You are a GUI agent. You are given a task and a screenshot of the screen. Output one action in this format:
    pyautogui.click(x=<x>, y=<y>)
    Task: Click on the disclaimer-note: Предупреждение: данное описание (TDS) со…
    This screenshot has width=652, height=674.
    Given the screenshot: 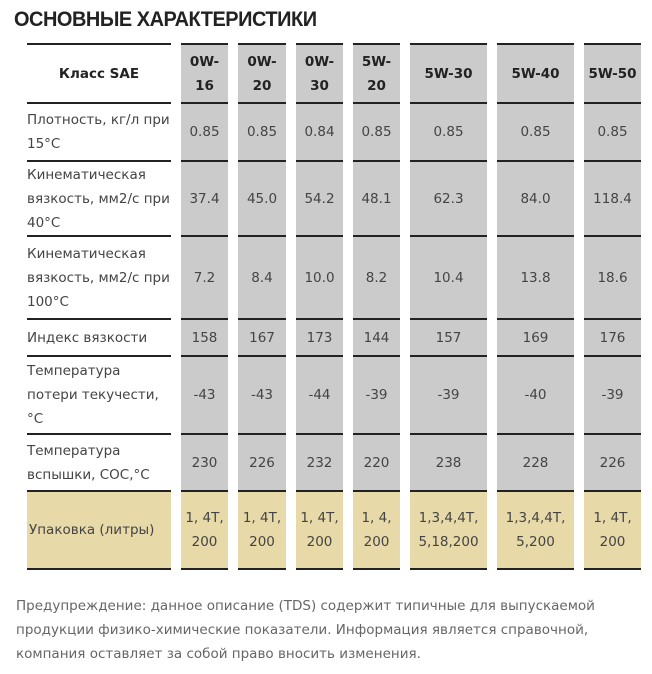 What is the action you would take?
    pyautogui.click(x=305, y=630)
    